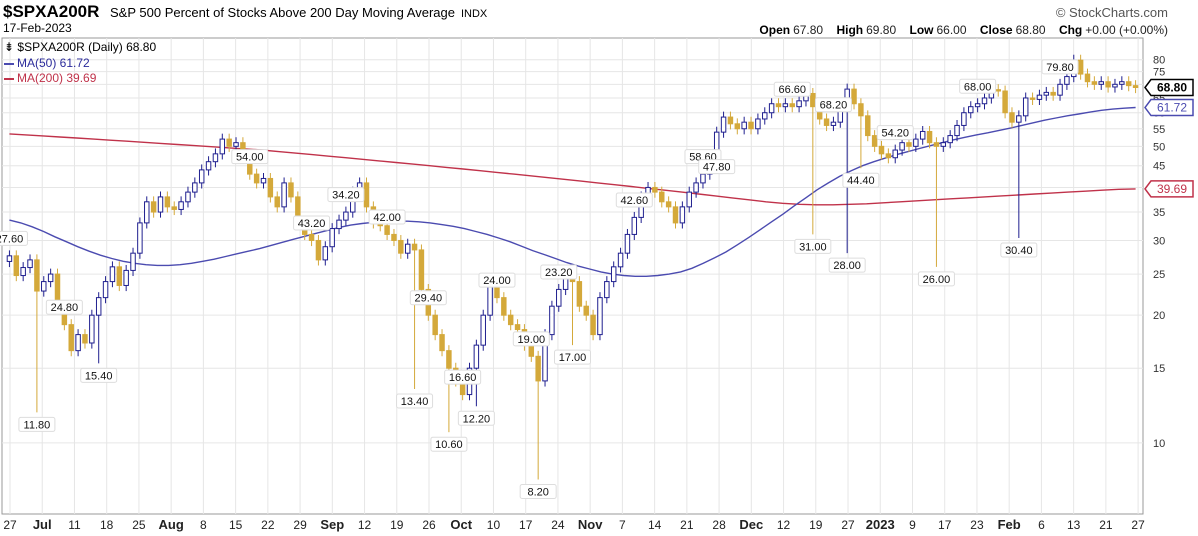  Describe the element at coordinates (1111, 12) in the screenshot. I see `brand-logo: © StockCharts.com` at that location.